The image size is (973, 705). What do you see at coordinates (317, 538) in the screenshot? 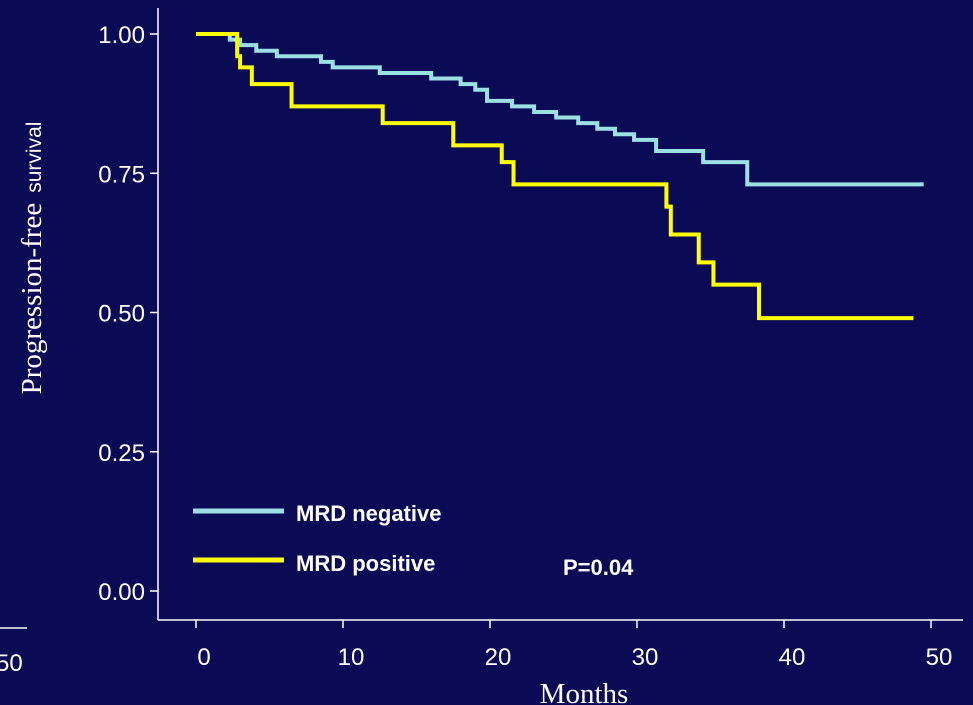
I see `legend: MRD negative MRD positive` at bounding box center [317, 538].